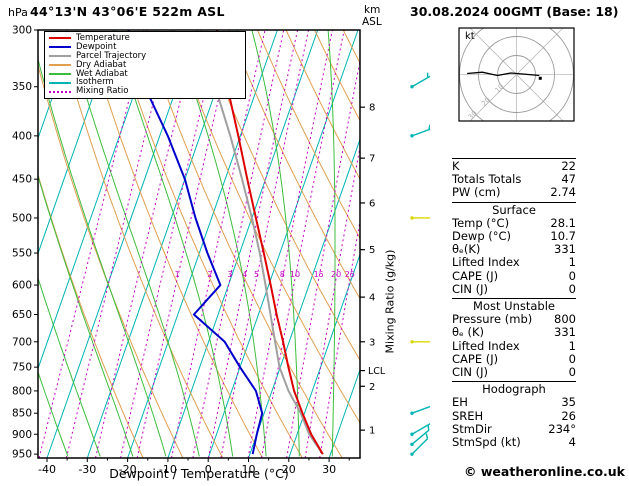 The image size is (629, 486). What do you see at coordinates (514, 428) in the screenshot?
I see `table-row: StmDir 234°` at bounding box center [514, 428].